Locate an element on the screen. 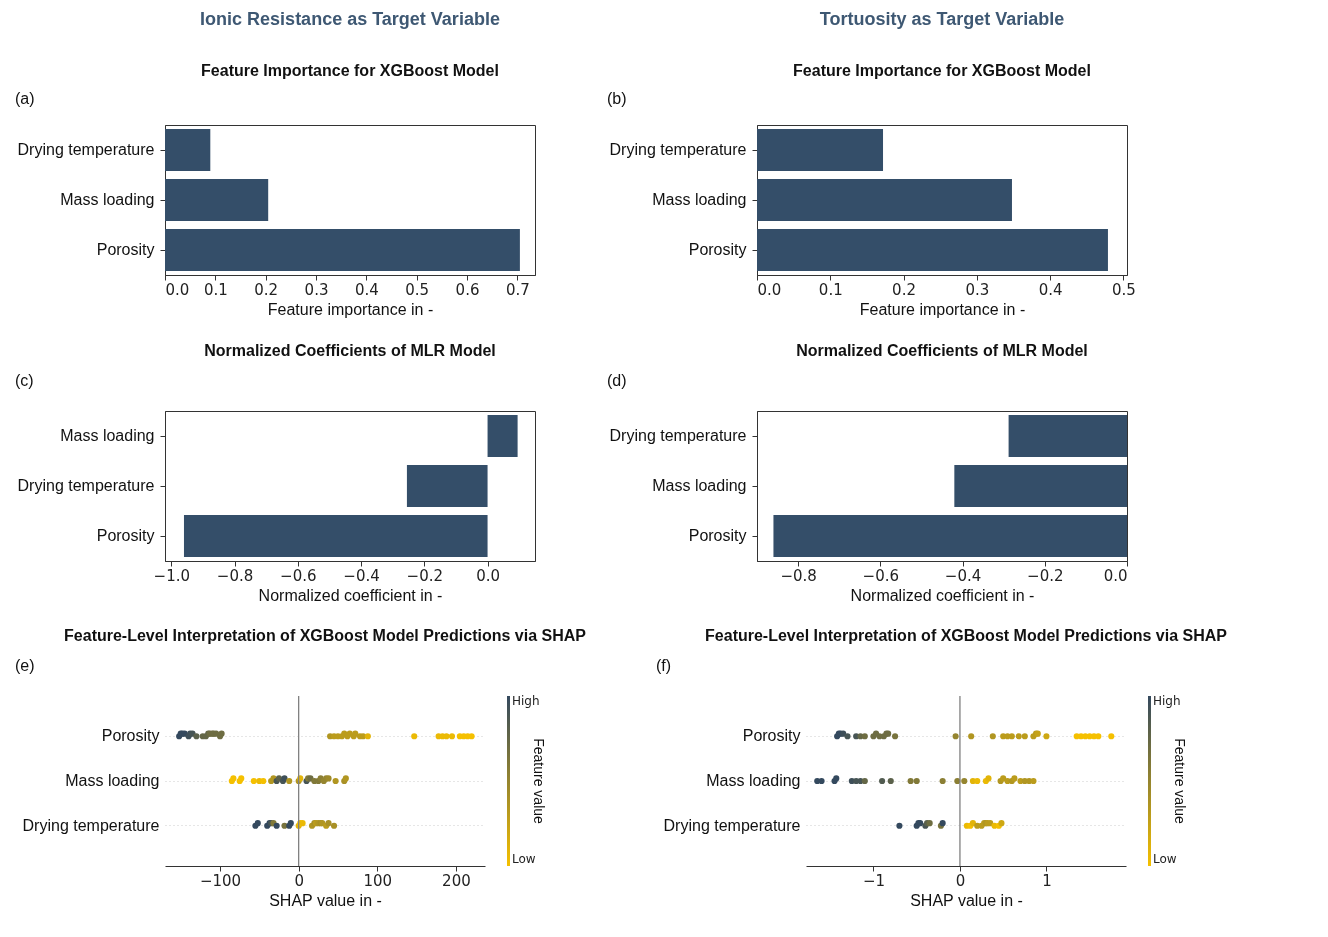 The width and height of the screenshot is (1328, 937). x-tick-label: 100 is located at coordinates (378, 880).